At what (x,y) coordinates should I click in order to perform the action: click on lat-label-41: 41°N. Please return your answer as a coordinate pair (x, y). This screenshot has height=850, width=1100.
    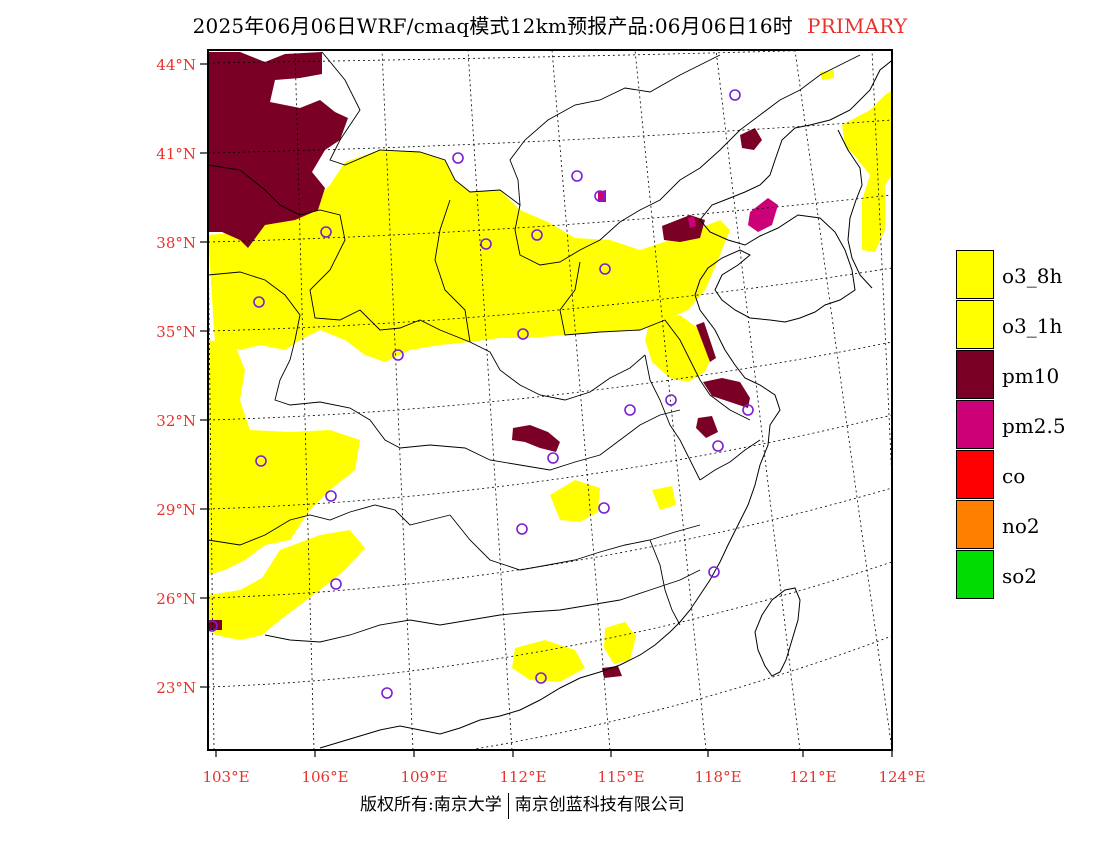
    Looking at the image, I should click on (176, 154).